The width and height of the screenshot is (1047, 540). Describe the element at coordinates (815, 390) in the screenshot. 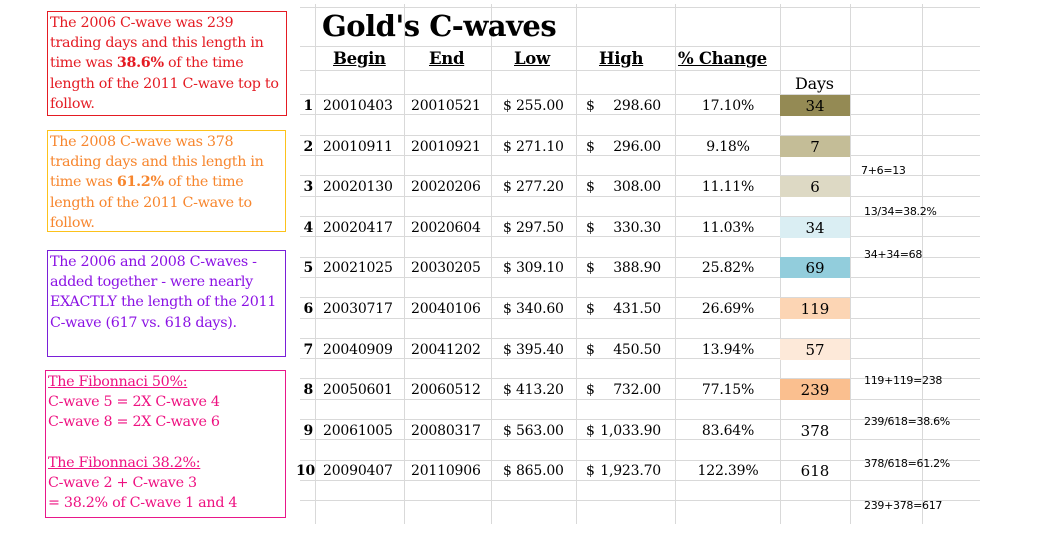

I see `cell-days: 239` at that location.